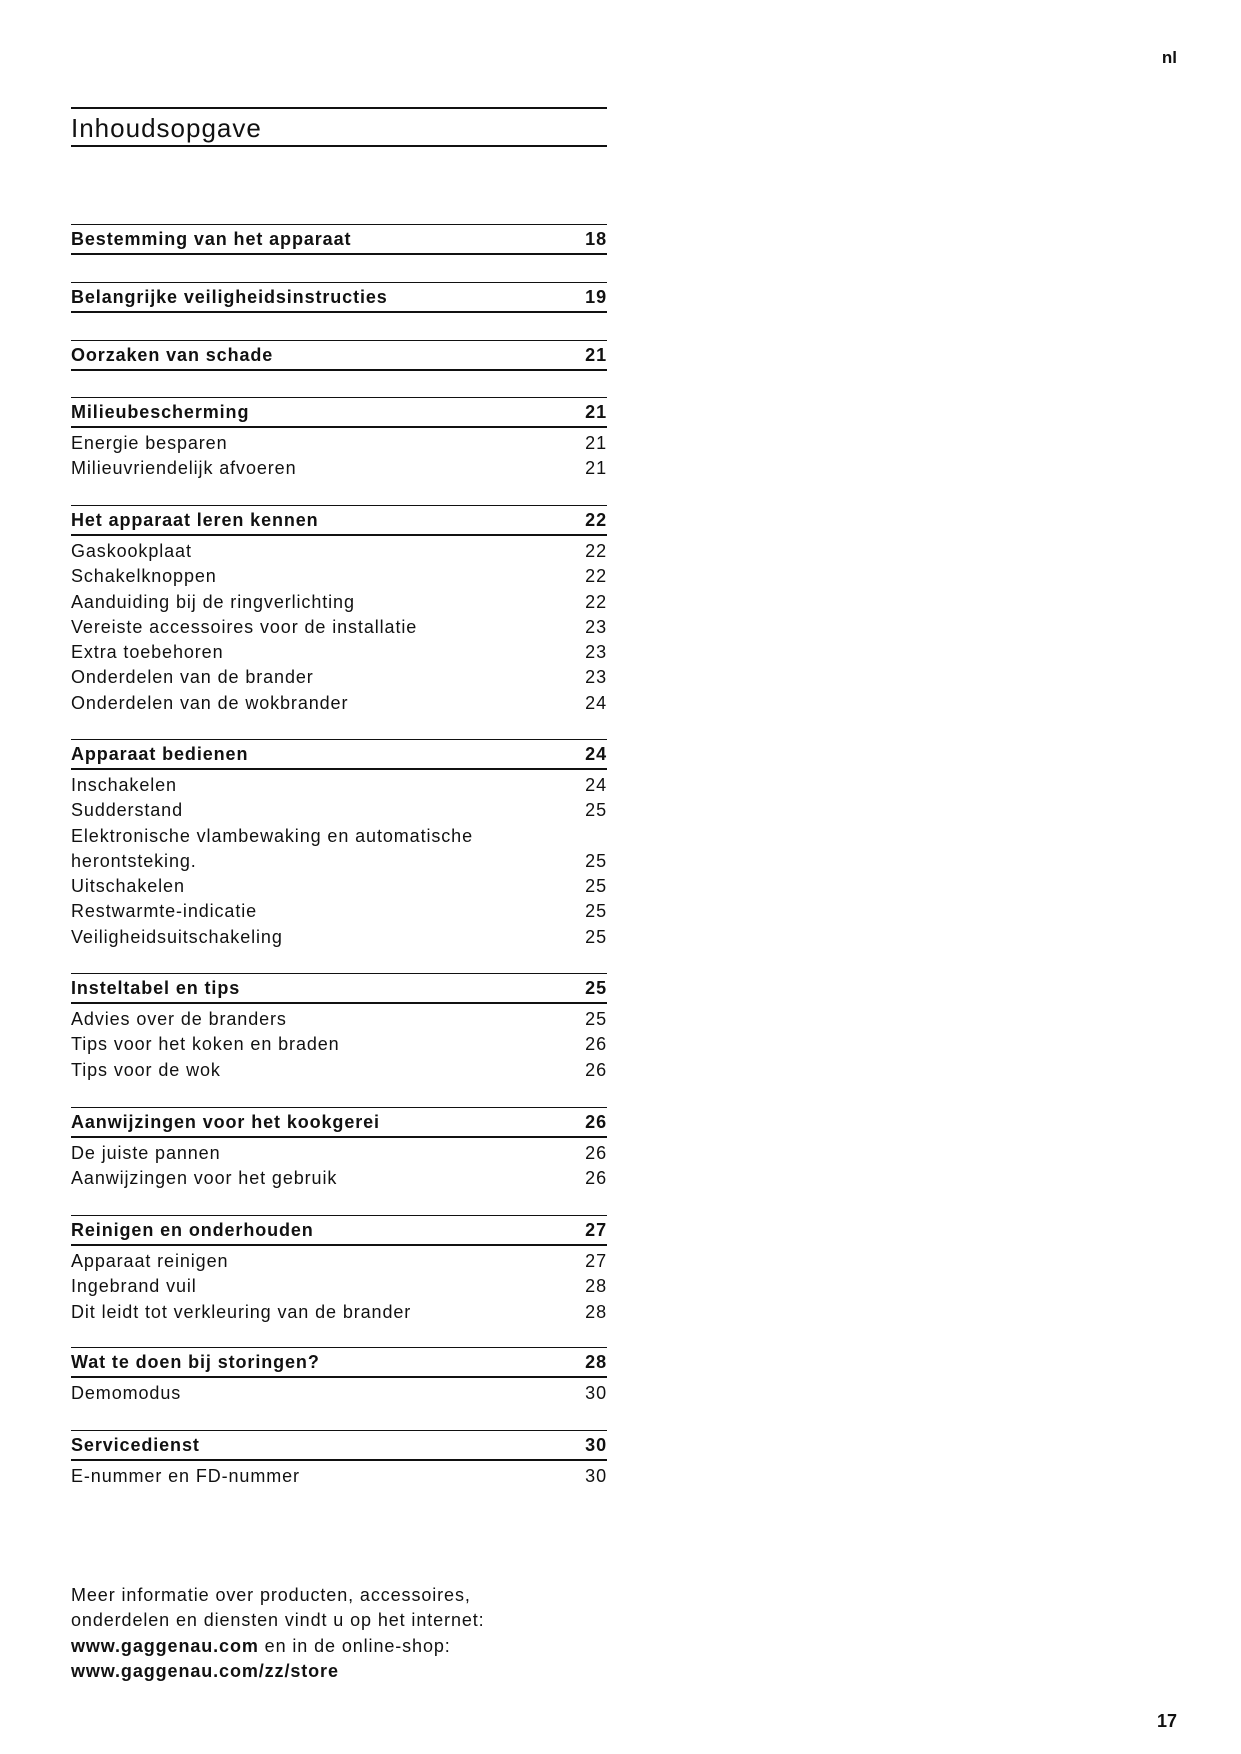 The height and width of the screenshot is (1754, 1241). I want to click on toc-section-heading: Oorzaken van schade 21, so click(339, 355).